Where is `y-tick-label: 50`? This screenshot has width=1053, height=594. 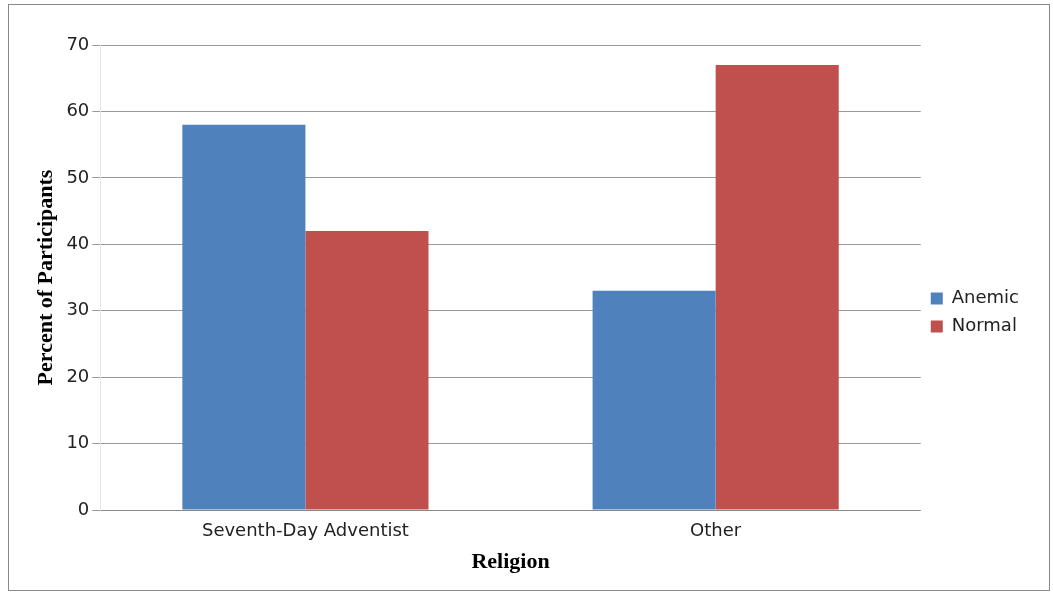 y-tick-label: 50 is located at coordinates (78, 176).